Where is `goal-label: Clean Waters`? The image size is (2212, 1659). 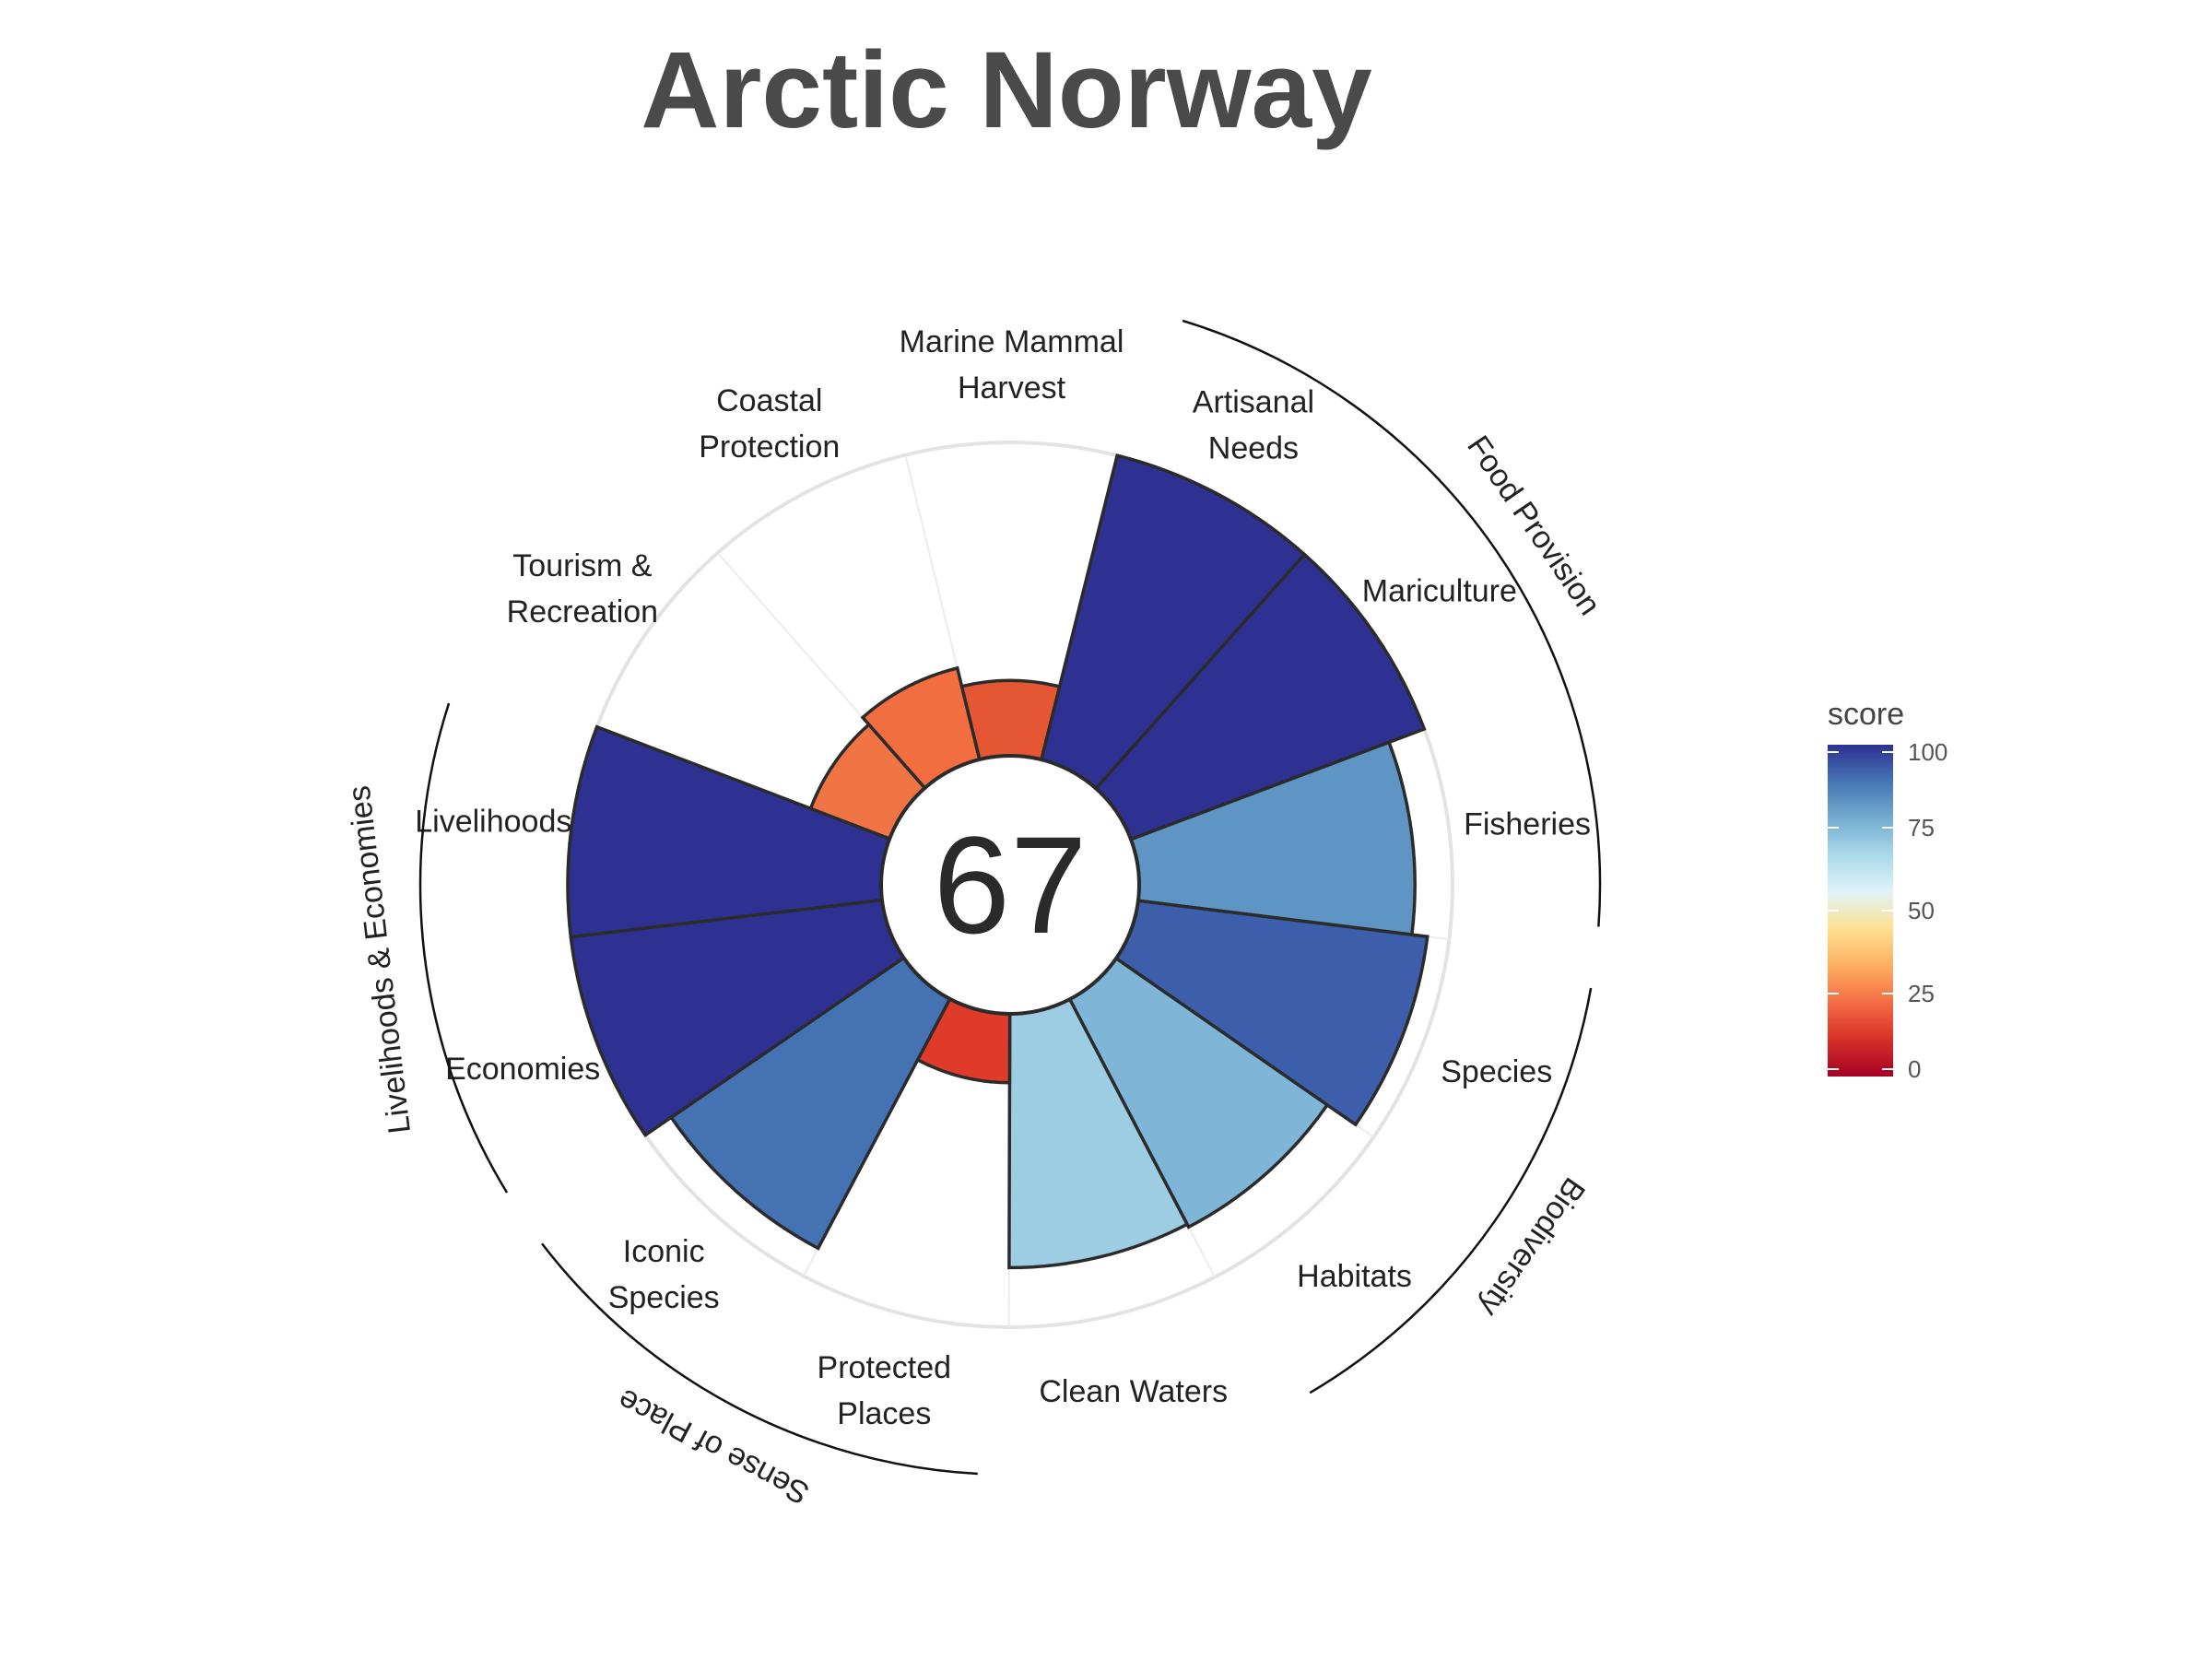
goal-label: Clean Waters is located at coordinates (1133, 1391).